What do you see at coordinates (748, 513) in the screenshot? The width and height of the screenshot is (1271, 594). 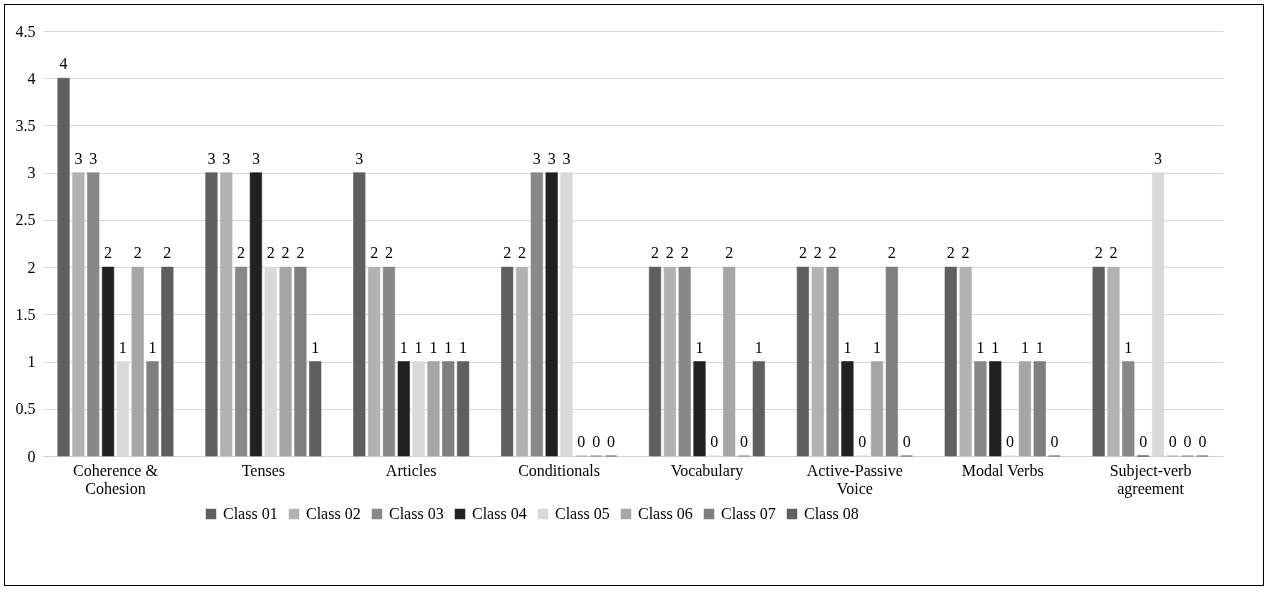 I see `legend-label: Class 07` at bounding box center [748, 513].